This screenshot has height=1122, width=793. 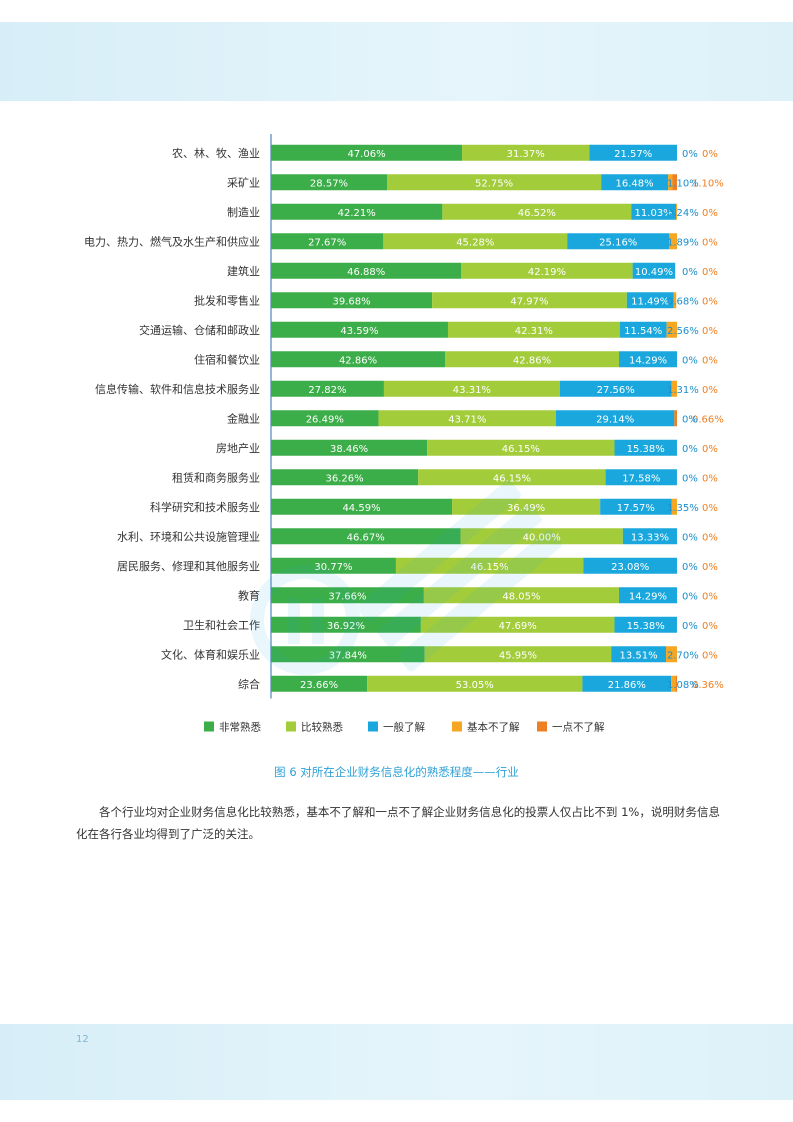 I want to click on category-label: 住宿和餐饮业, so click(x=227, y=359).